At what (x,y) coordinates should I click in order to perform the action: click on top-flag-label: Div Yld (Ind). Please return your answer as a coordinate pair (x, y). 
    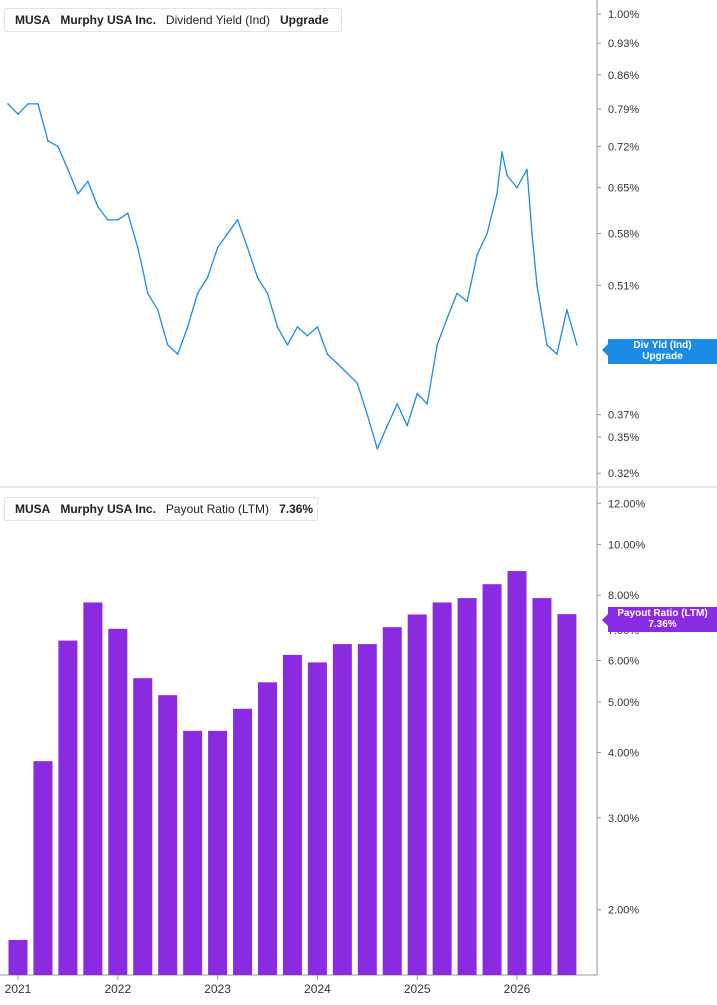
    Looking at the image, I should click on (662, 345).